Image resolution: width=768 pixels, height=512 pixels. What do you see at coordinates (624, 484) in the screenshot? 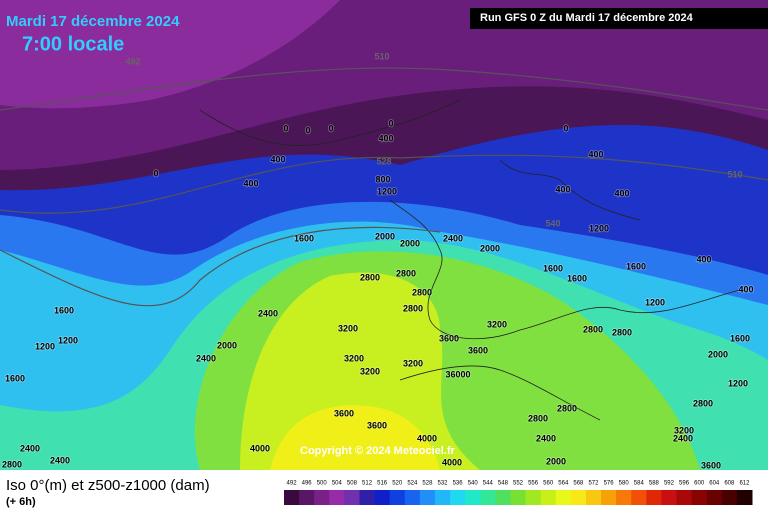
I see `colorbar-tick: 580` at bounding box center [624, 484].